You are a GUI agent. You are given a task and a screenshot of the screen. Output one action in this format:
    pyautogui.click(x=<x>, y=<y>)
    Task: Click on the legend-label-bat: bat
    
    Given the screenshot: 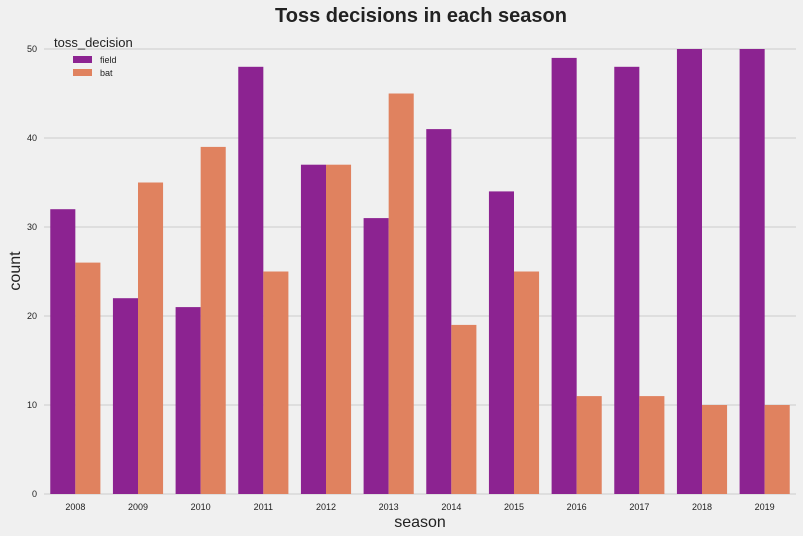 What is the action you would take?
    pyautogui.click(x=106, y=73)
    